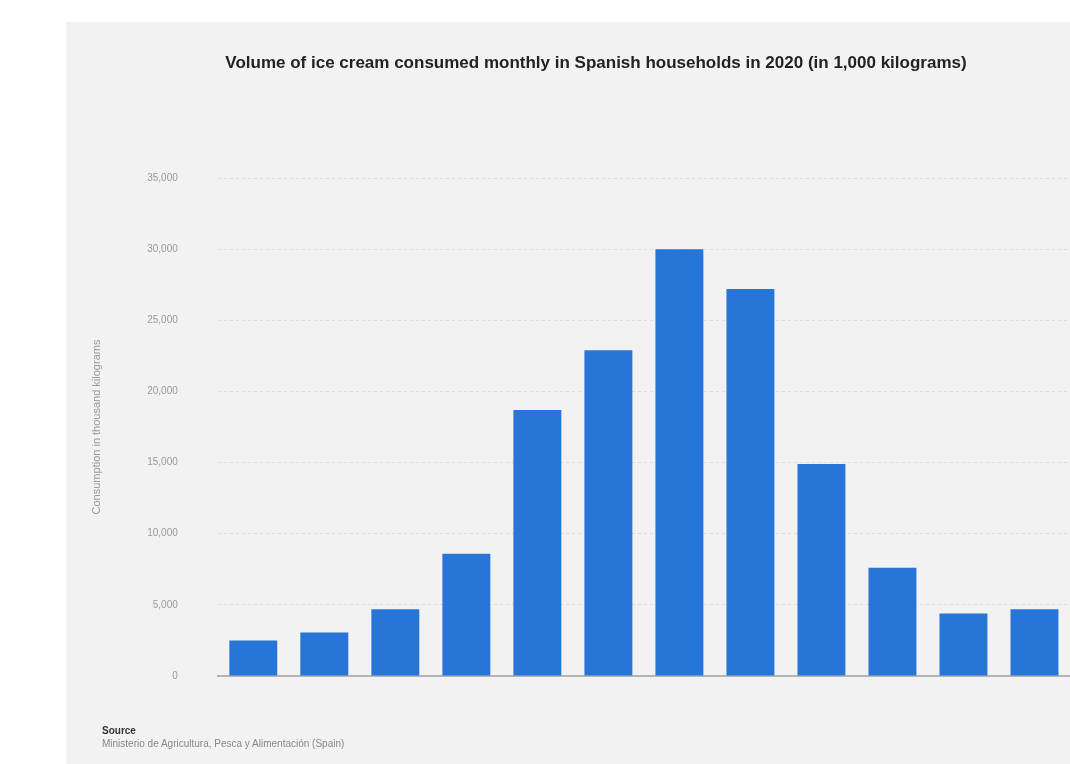 This screenshot has width=1070, height=764. What do you see at coordinates (163, 391) in the screenshot?
I see `y-tick-label: 20,000` at bounding box center [163, 391].